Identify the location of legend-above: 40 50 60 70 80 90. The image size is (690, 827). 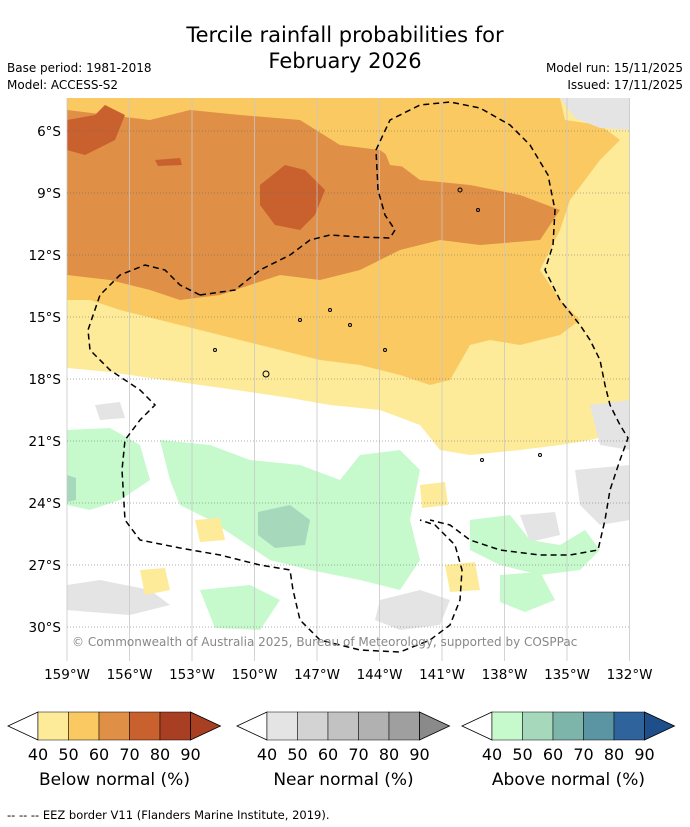
(568, 737).